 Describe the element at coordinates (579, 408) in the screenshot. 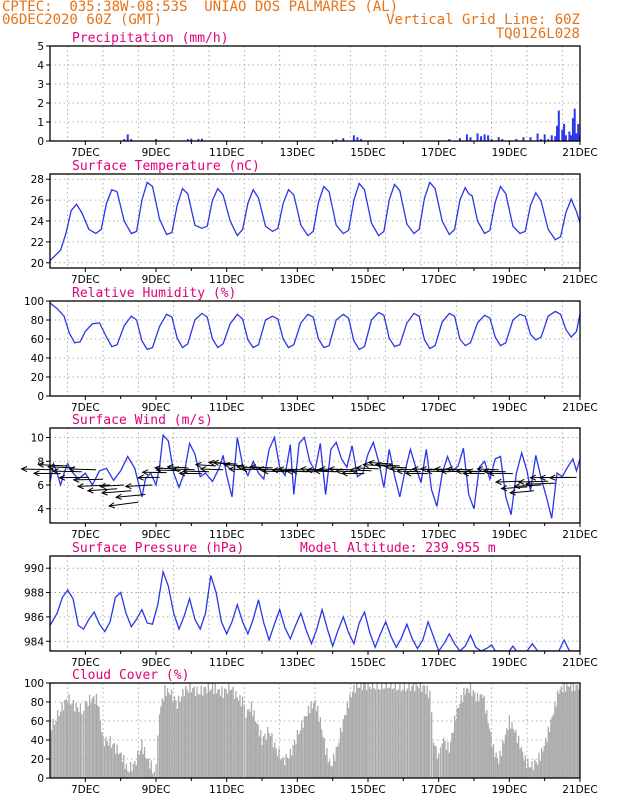

I see `xtick-label: 21DEC` at that location.